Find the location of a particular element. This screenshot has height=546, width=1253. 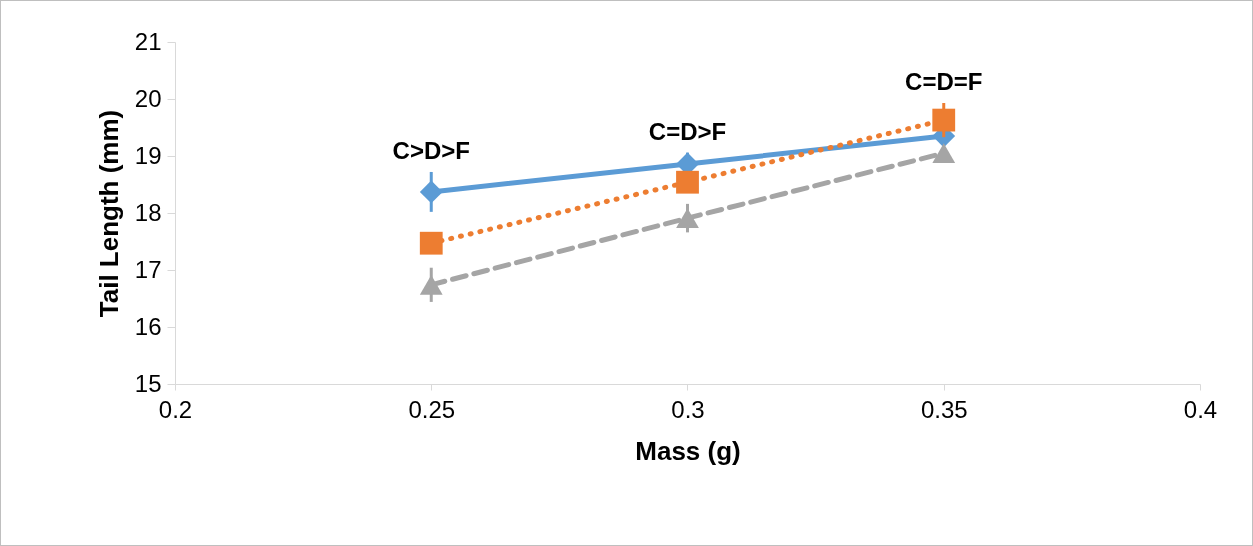

x-tick-label: 0.4 is located at coordinates (1200, 409).